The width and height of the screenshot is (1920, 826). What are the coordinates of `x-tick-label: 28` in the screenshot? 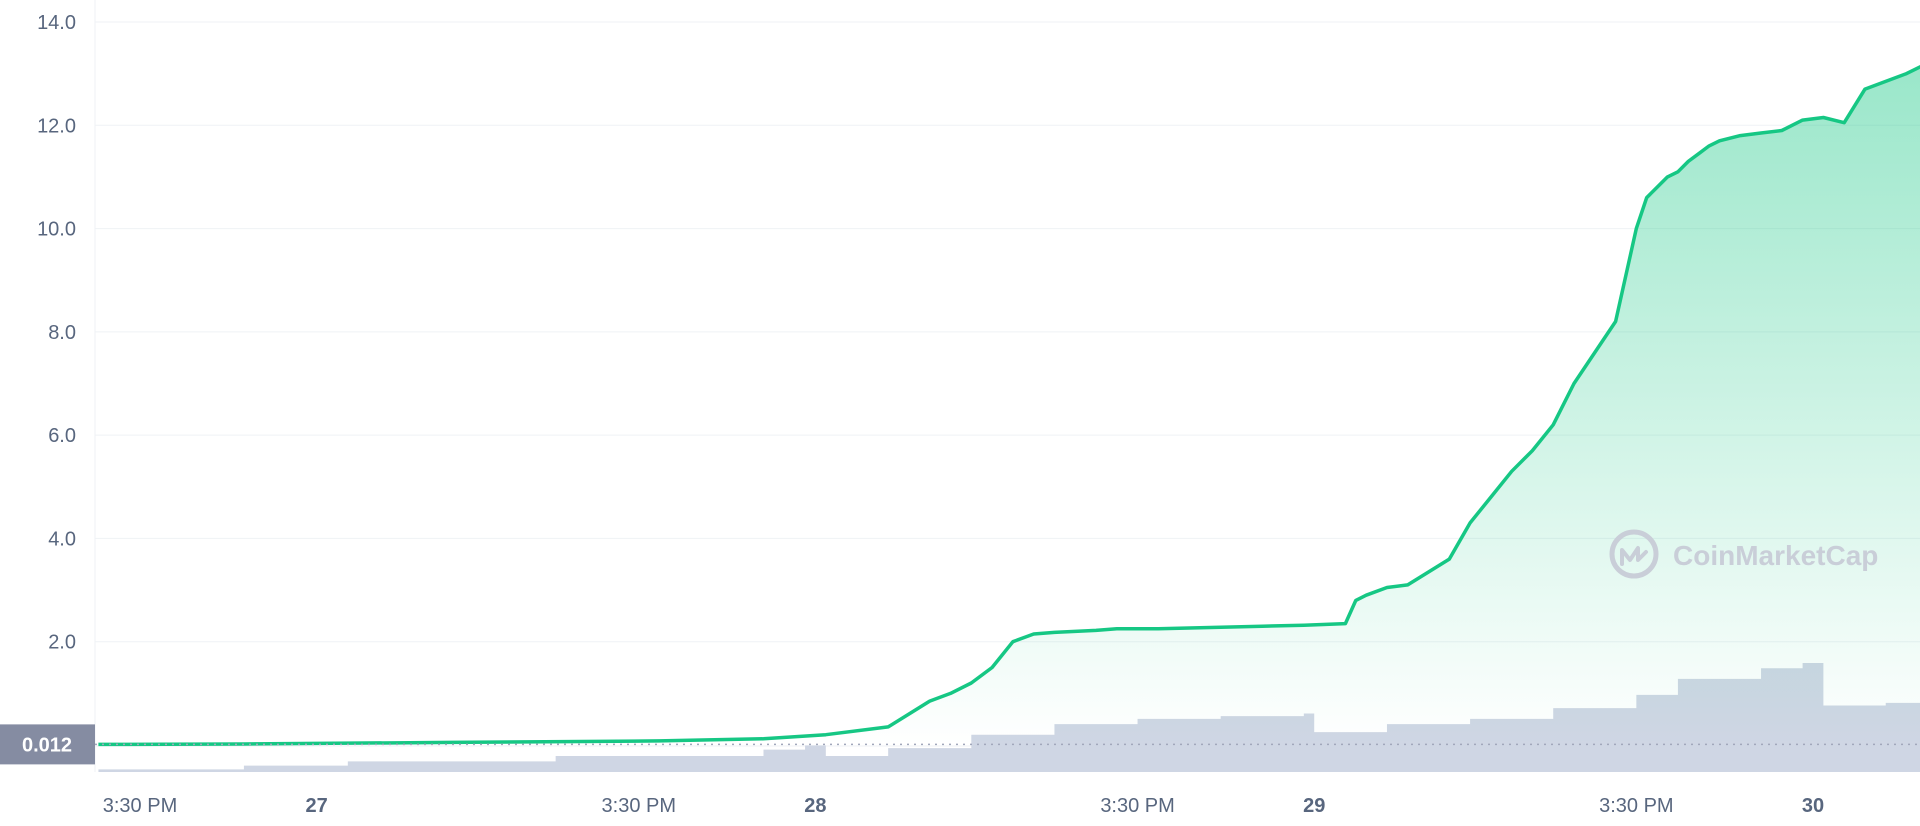 It's located at (815, 806).